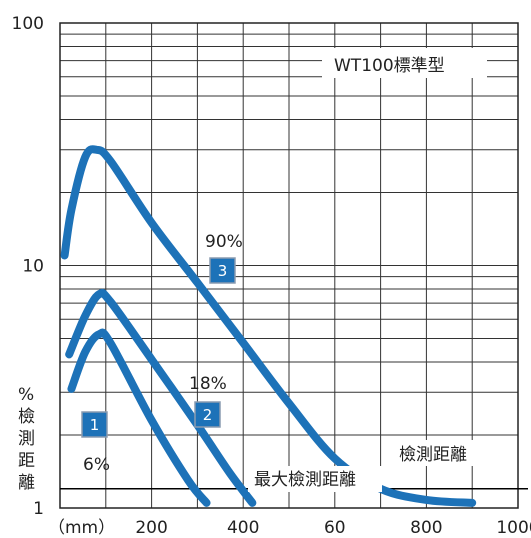 The image size is (531, 538). I want to click on series-1-label: 6%, so click(96, 465).